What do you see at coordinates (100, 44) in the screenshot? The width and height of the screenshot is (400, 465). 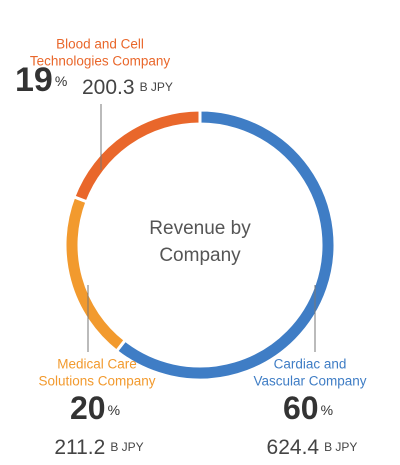 I see `category-label: Blood and Cell` at bounding box center [100, 44].